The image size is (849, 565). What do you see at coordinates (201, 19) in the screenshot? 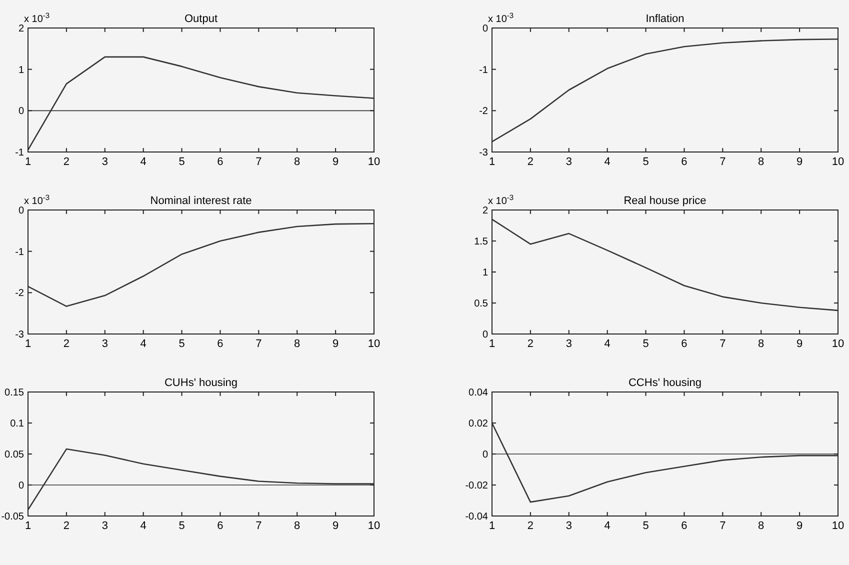
I see `chart-title: Output` at bounding box center [201, 19].